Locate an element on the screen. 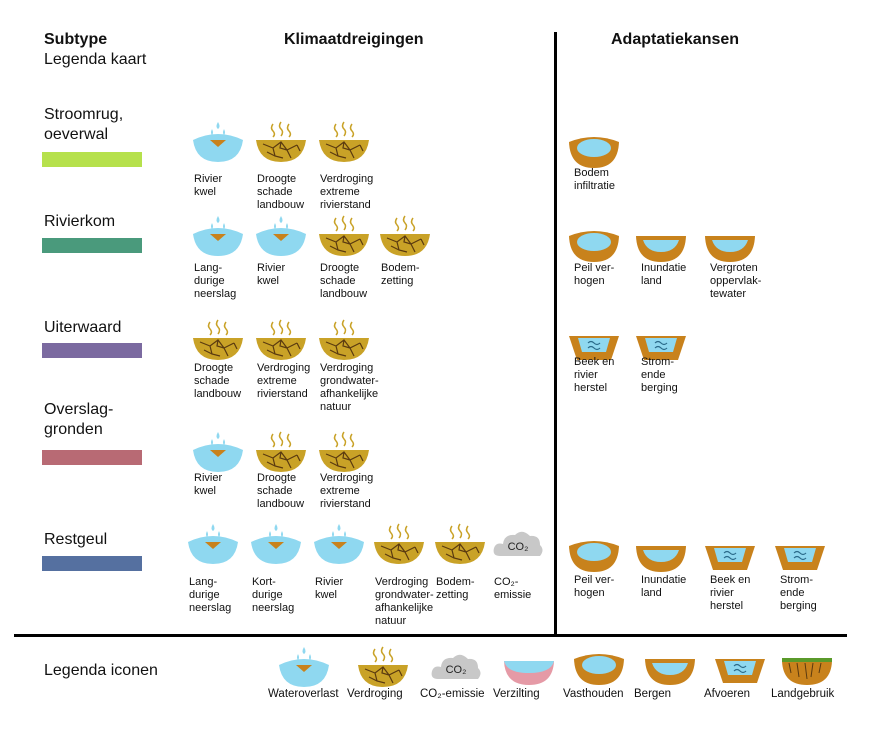 This screenshot has width=877, height=743. header-adaptations: Adaptatiekansen is located at coordinates (675, 39).